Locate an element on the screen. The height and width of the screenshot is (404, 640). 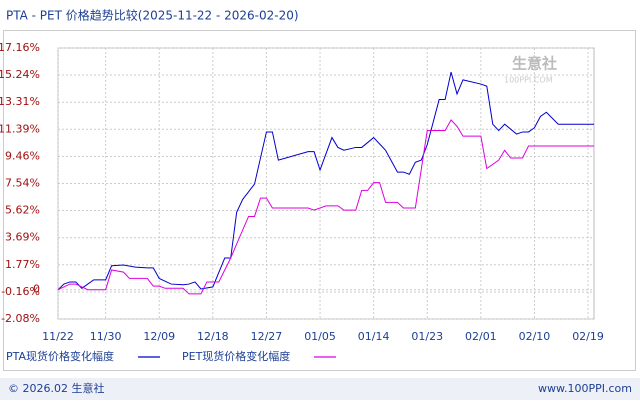
x-tick-label: 12/27 is located at coordinates (267, 336).